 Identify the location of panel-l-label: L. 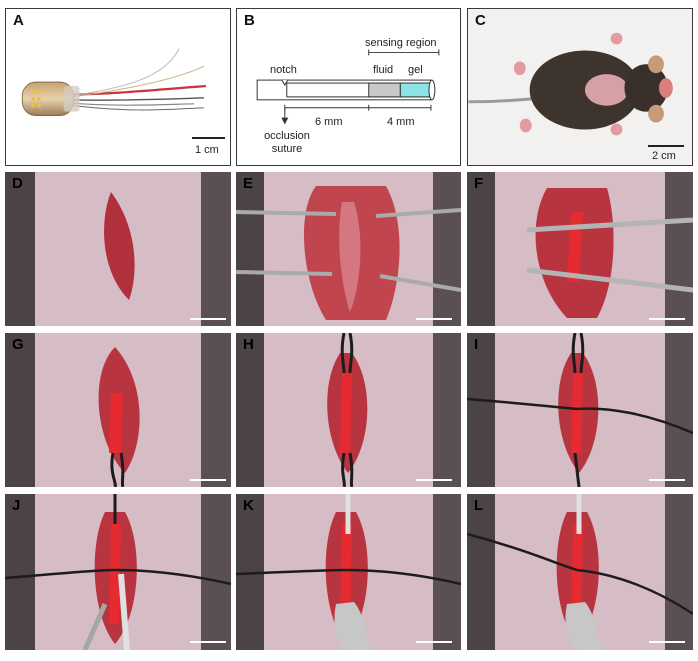
(479, 505).